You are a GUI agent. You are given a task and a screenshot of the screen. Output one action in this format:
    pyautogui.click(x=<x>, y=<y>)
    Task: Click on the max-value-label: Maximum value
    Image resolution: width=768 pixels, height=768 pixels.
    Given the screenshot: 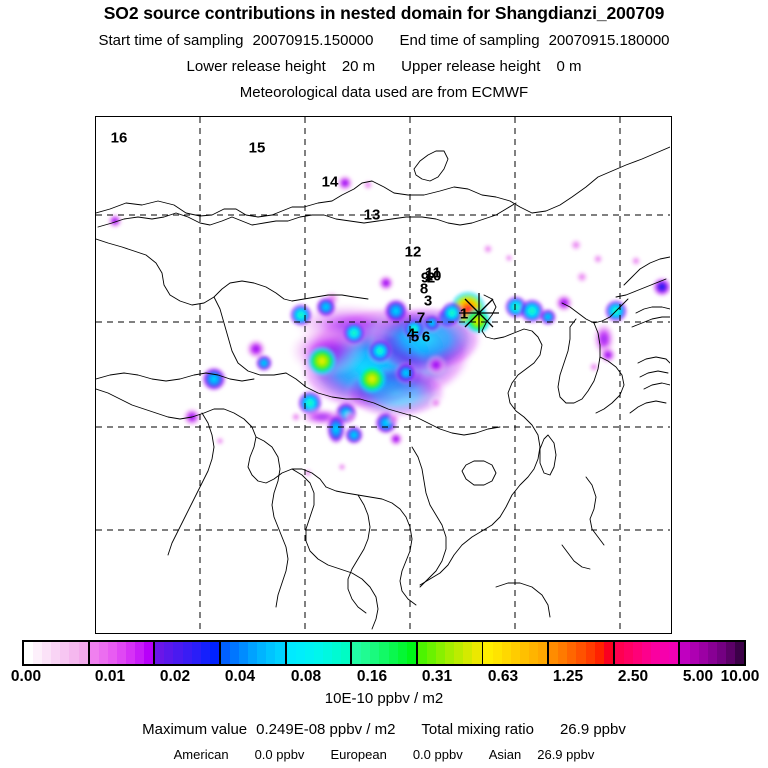 What is the action you would take?
    pyautogui.click(x=195, y=729)
    